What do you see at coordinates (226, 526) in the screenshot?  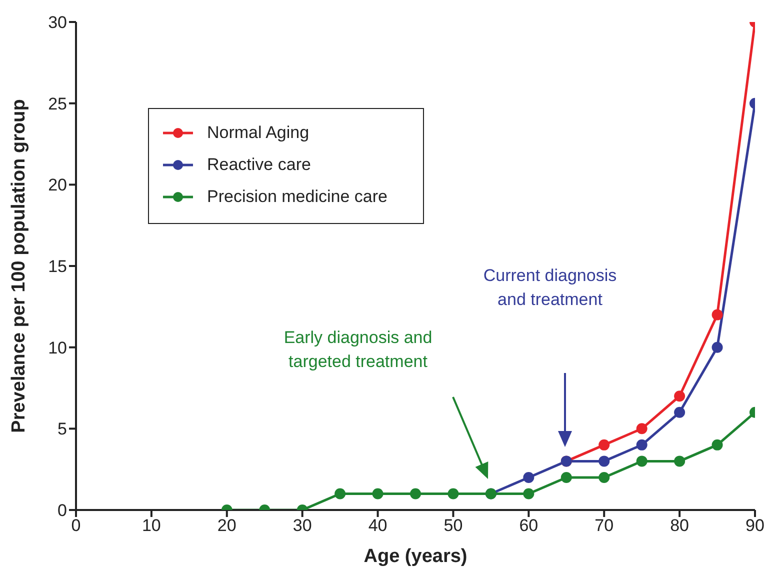 I see `x-tick-label: 20` at bounding box center [226, 526].